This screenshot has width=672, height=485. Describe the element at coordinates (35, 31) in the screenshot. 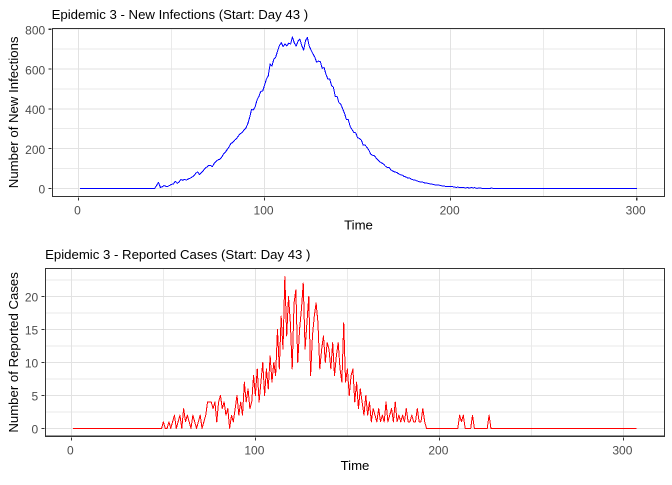

I see `svg-text: 800` at that location.